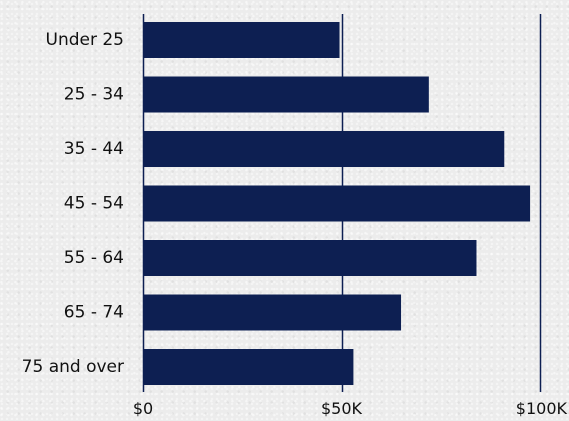  What do you see at coordinates (73, 367) in the screenshot?
I see `category-label-6: 75 and over` at bounding box center [73, 367].